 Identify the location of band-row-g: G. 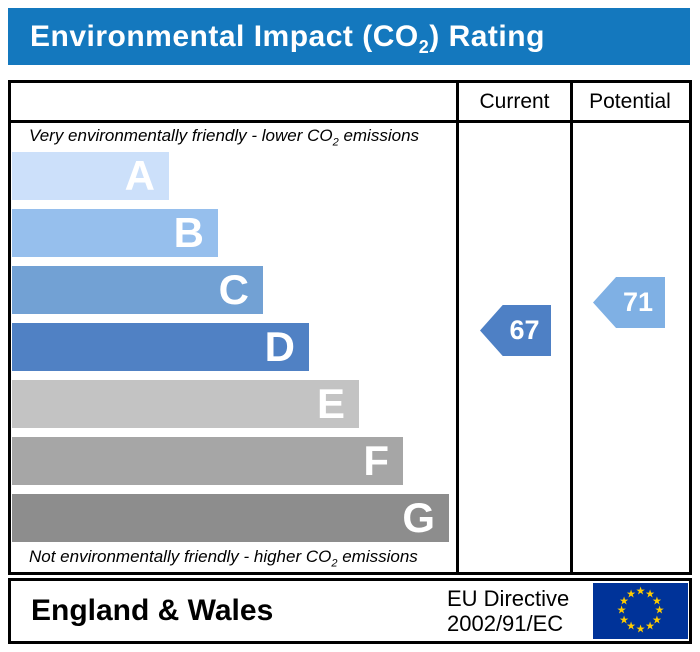
(230, 518).